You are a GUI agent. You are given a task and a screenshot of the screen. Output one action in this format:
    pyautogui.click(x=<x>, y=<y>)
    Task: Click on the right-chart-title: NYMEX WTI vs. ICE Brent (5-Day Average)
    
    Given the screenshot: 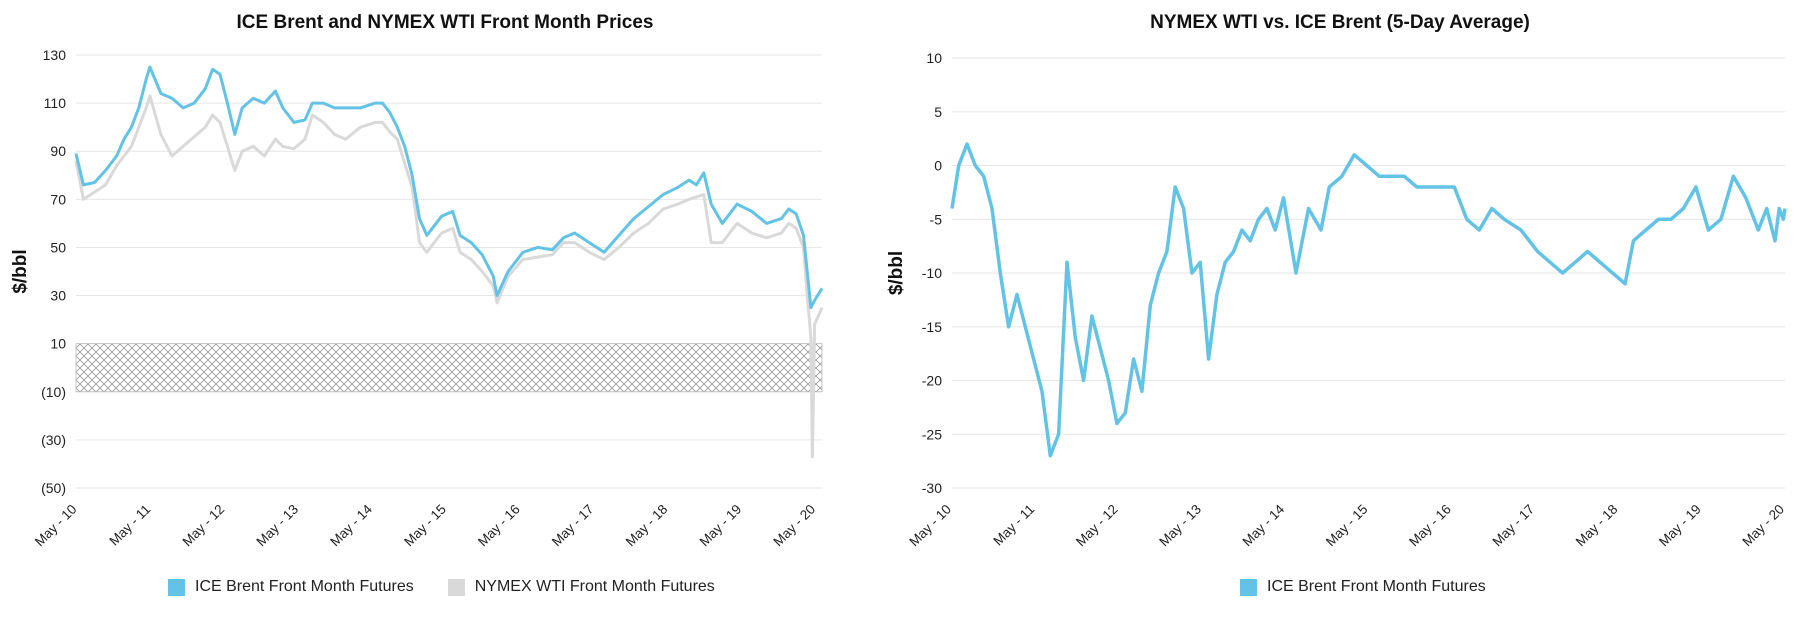 What is the action you would take?
    pyautogui.click(x=1340, y=22)
    